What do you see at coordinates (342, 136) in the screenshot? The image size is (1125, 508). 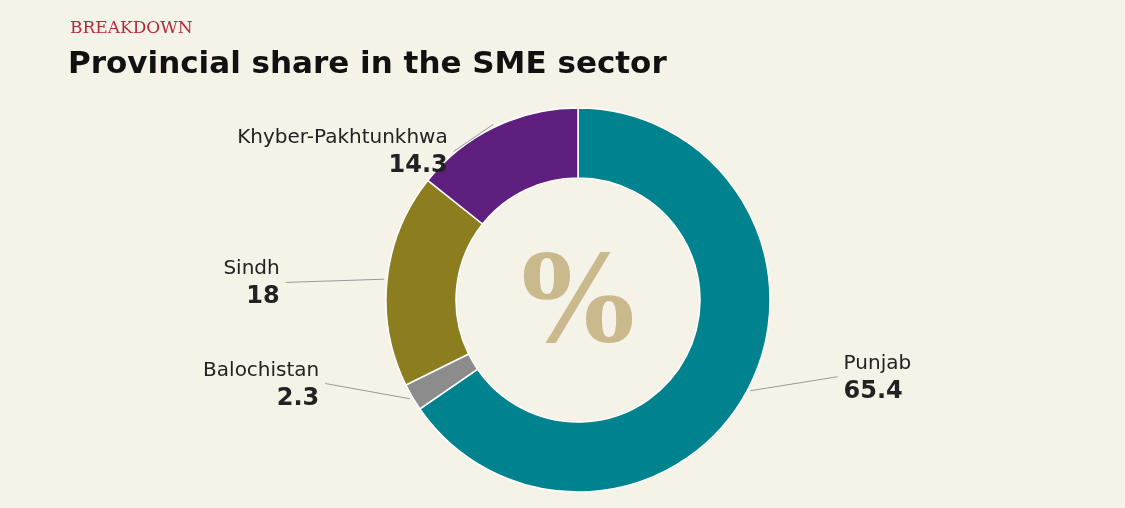 I see `slice-label: Khyber-Pakhtunkhwa` at bounding box center [342, 136].